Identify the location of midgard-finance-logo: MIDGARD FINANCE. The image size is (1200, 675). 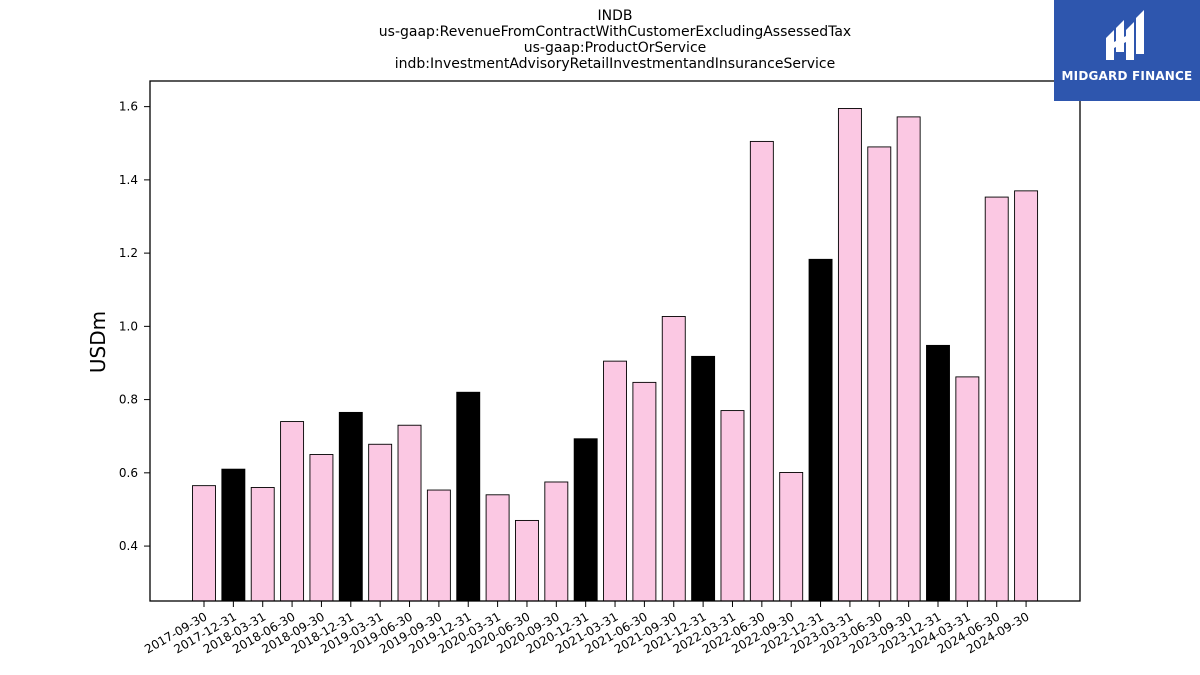
(1127, 50).